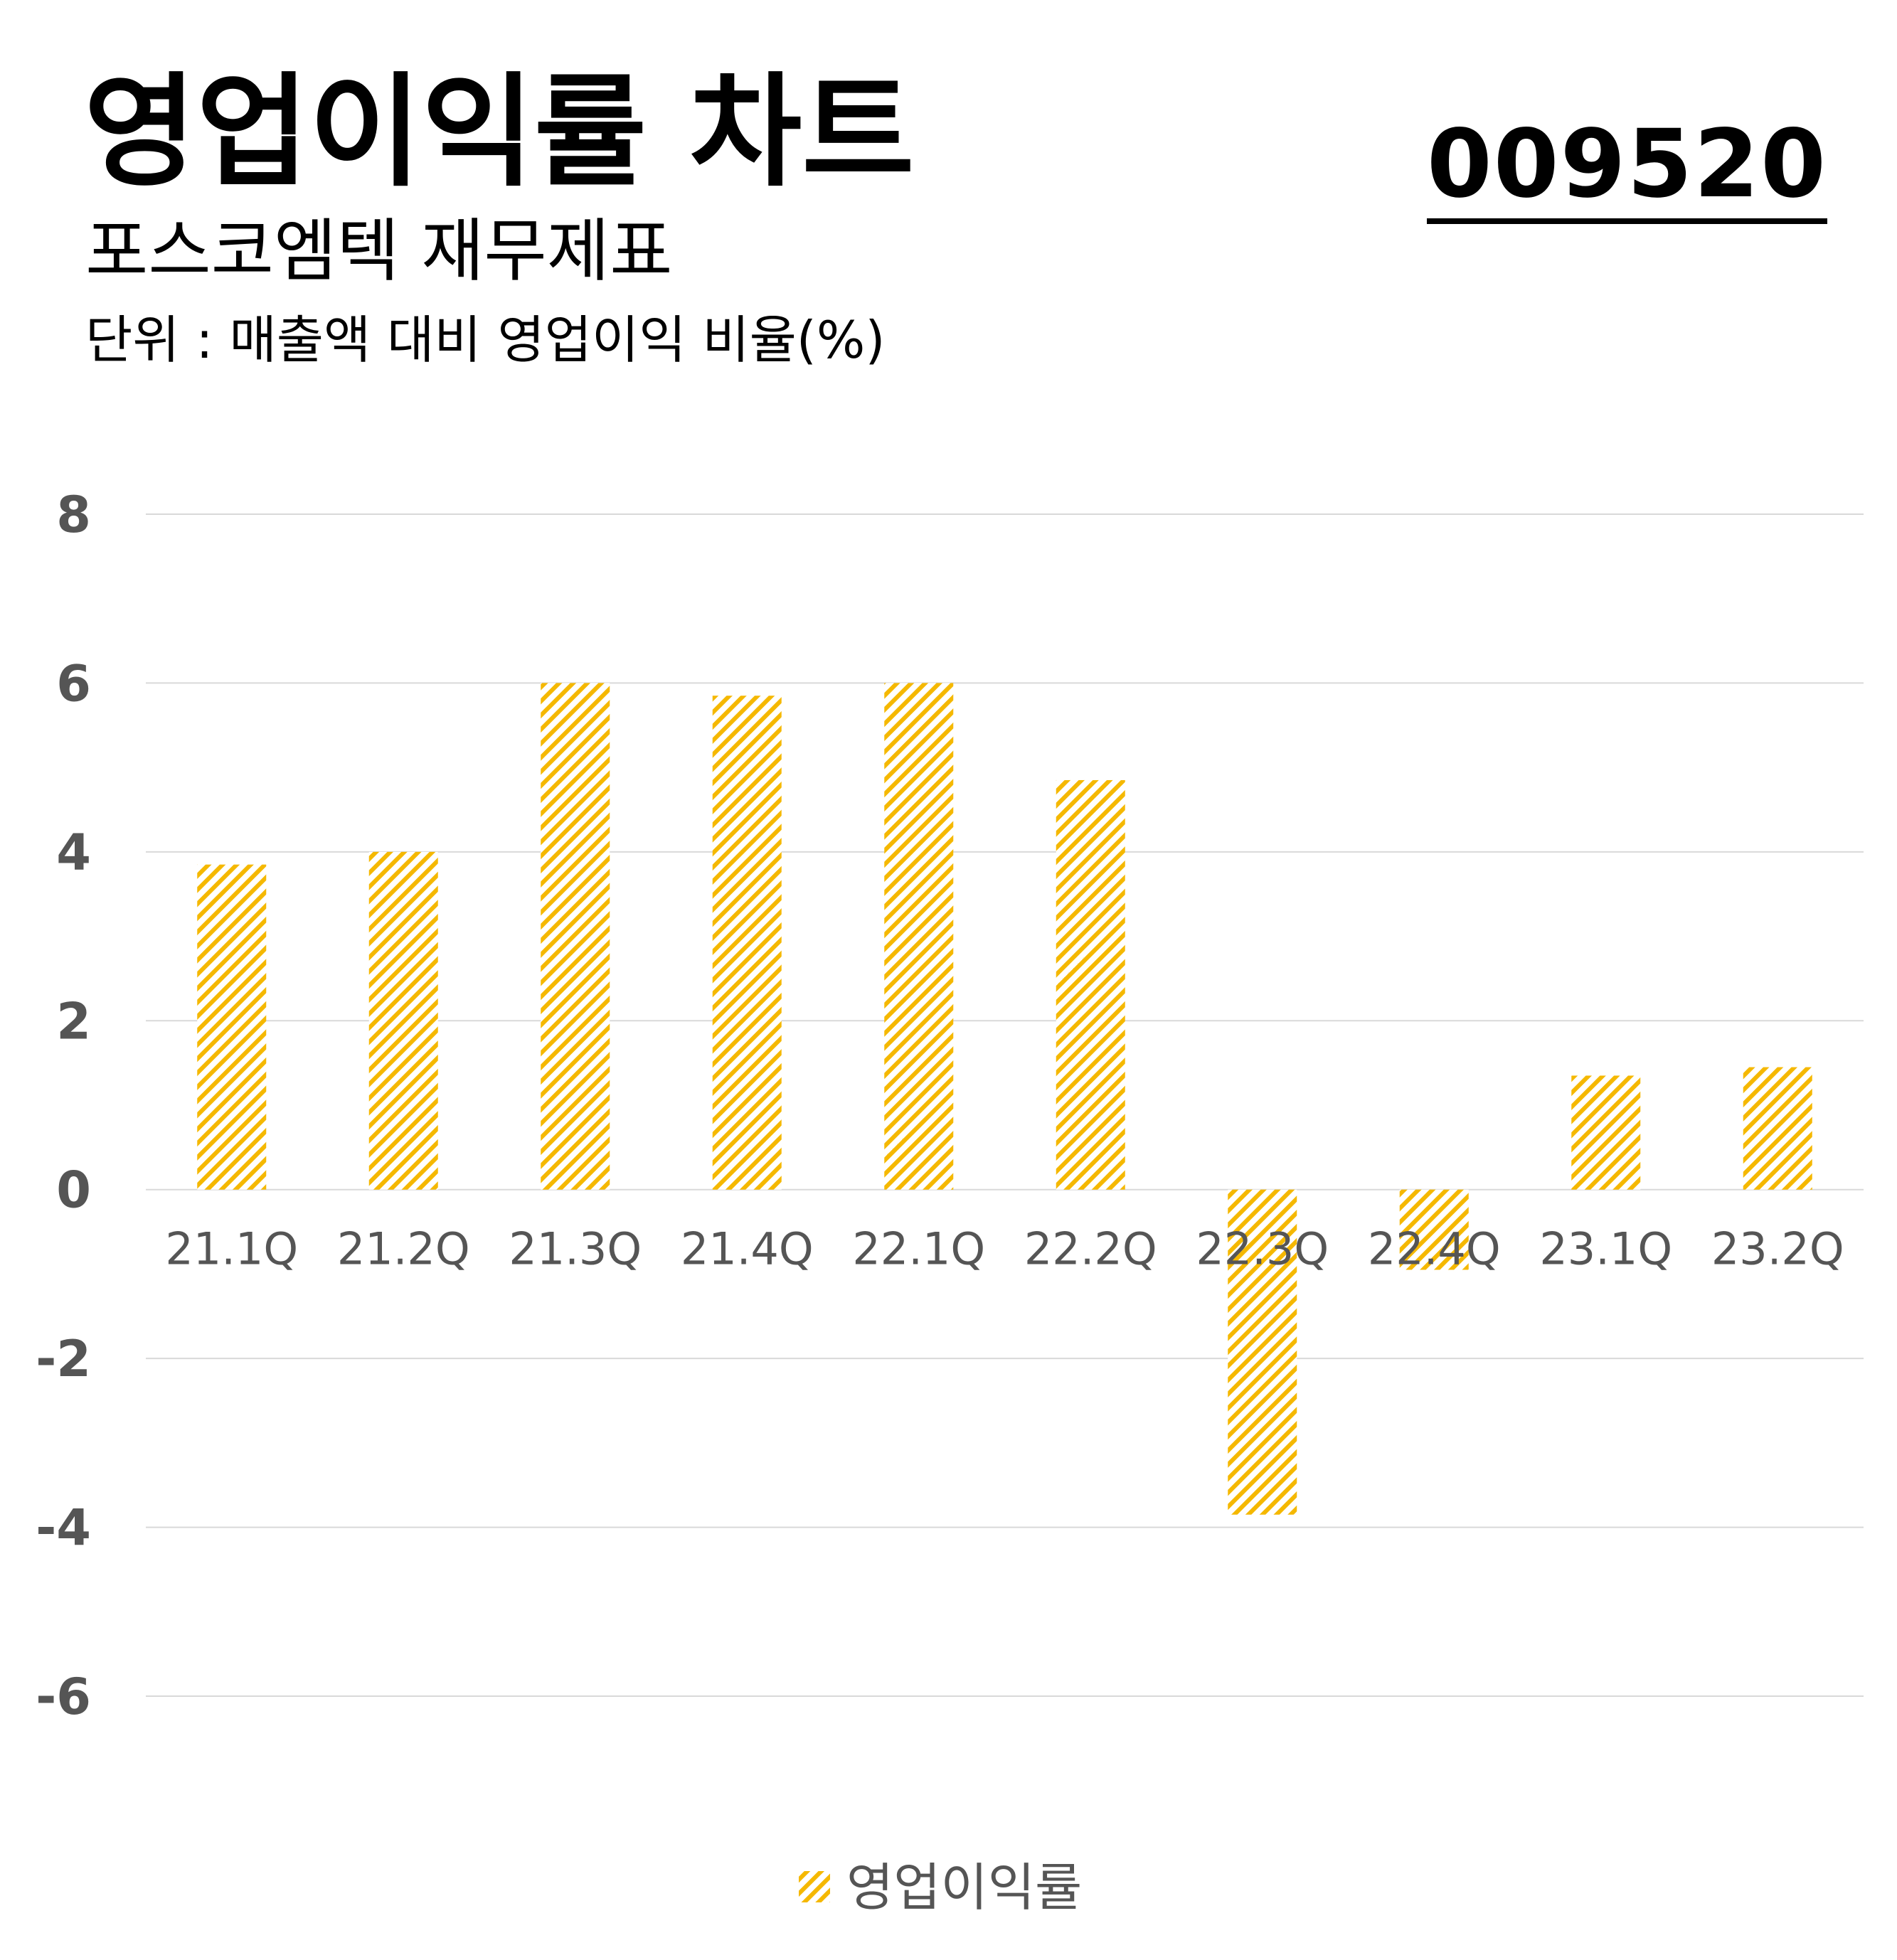 This screenshot has width=1897, height=1960. What do you see at coordinates (486, 340) in the screenshot?
I see `unit-label: 단위 : 매출액 대비 영업이익 비율(%)` at bounding box center [486, 340].